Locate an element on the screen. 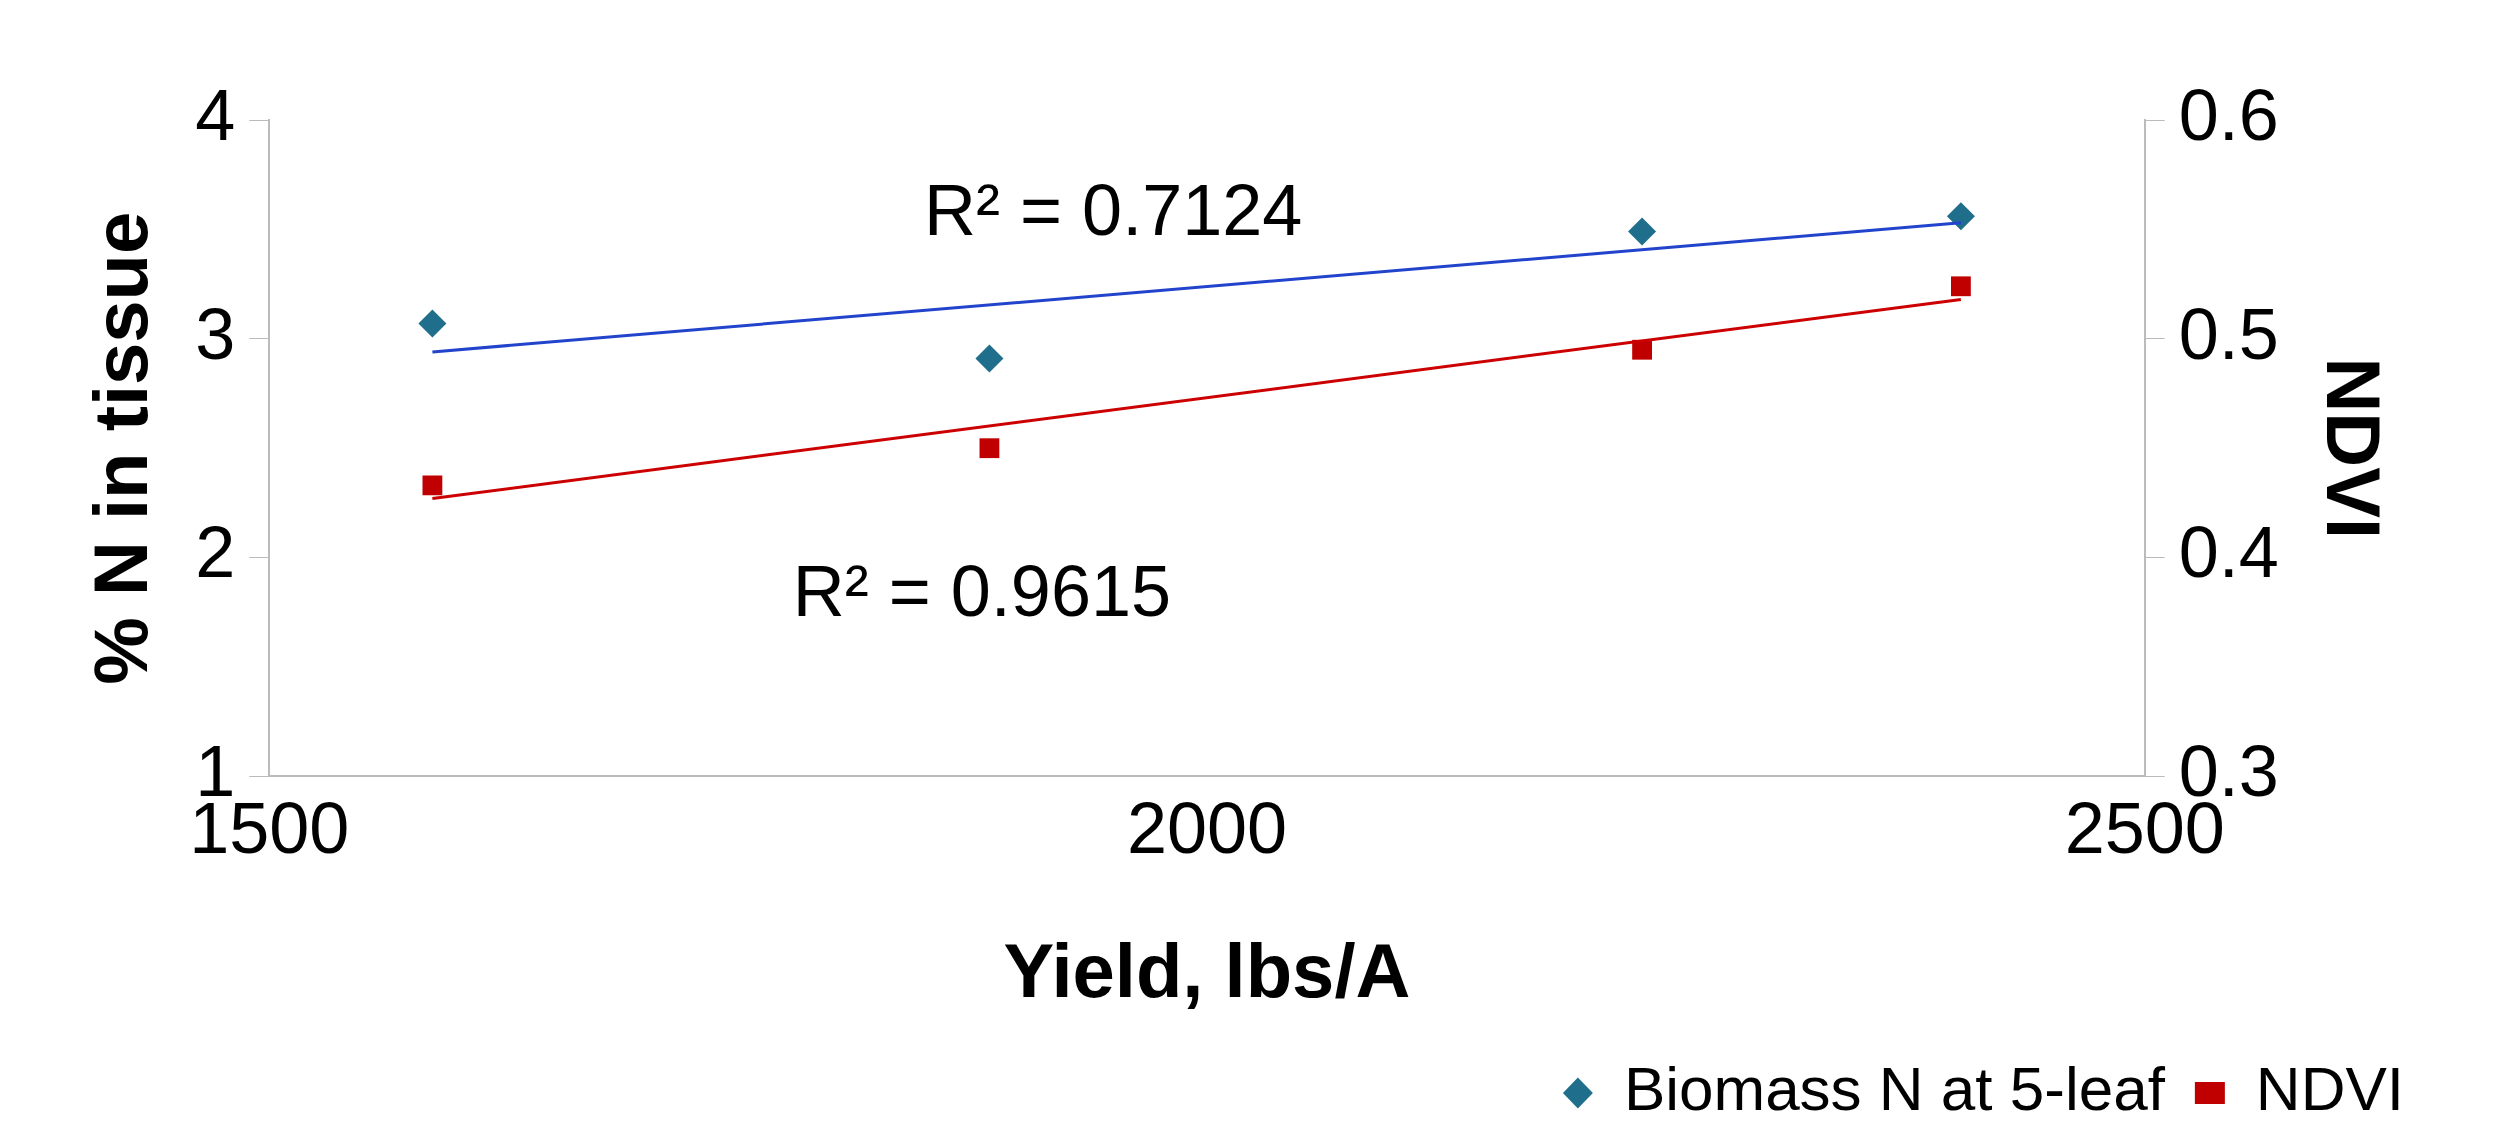 The image size is (2494, 1144). legend-label: Biomass N at 5-leaf is located at coordinates (1894, 1089).